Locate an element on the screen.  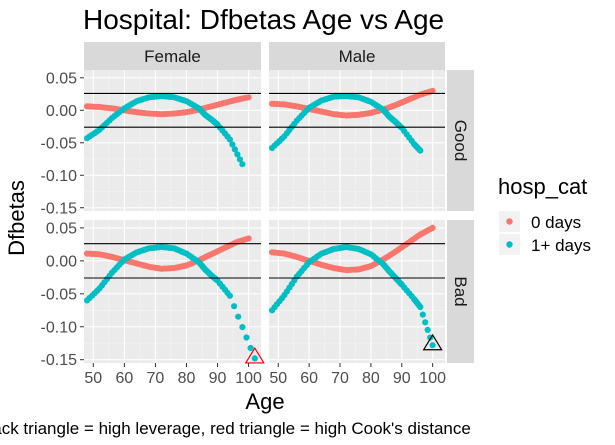
panel-male-good is located at coordinates (357, 140).